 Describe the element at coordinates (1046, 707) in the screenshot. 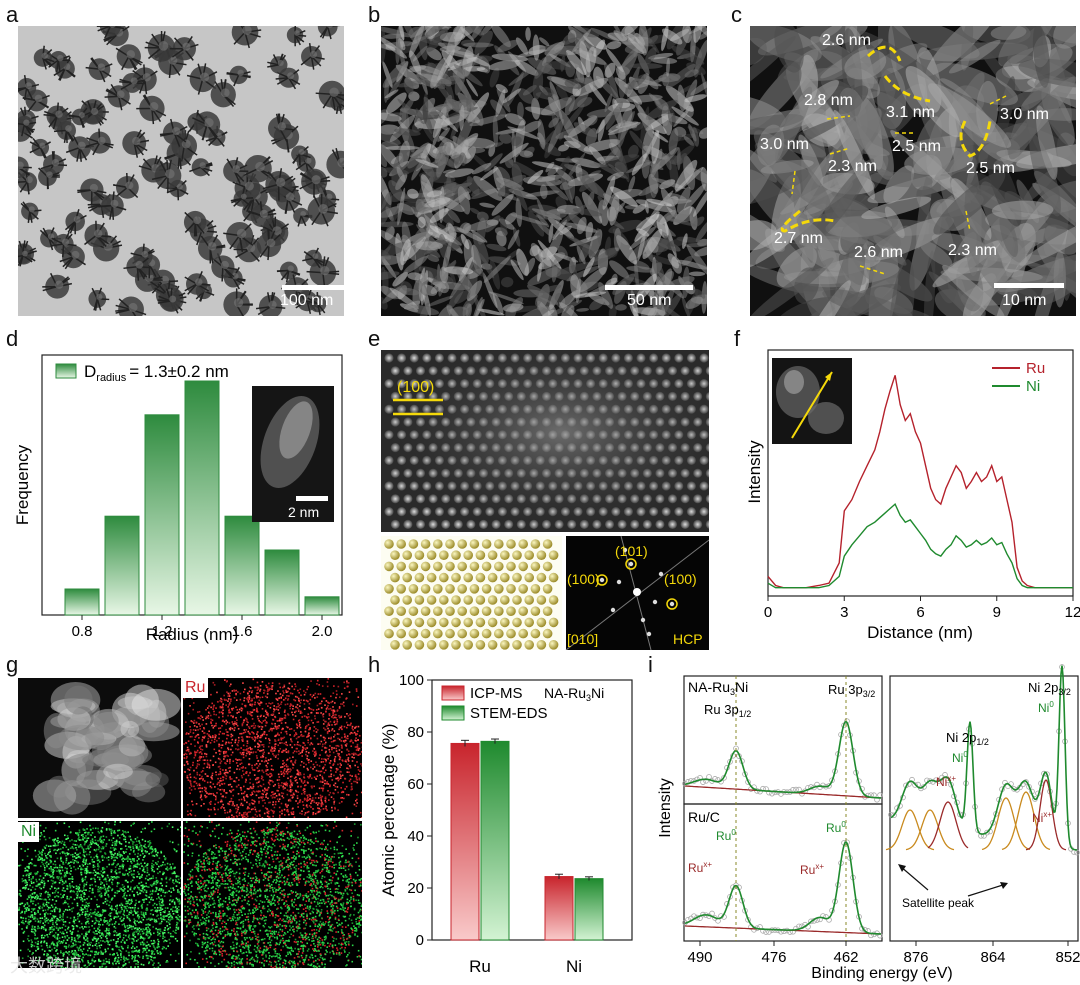

I see `ni0-label-right: Ni0` at that location.